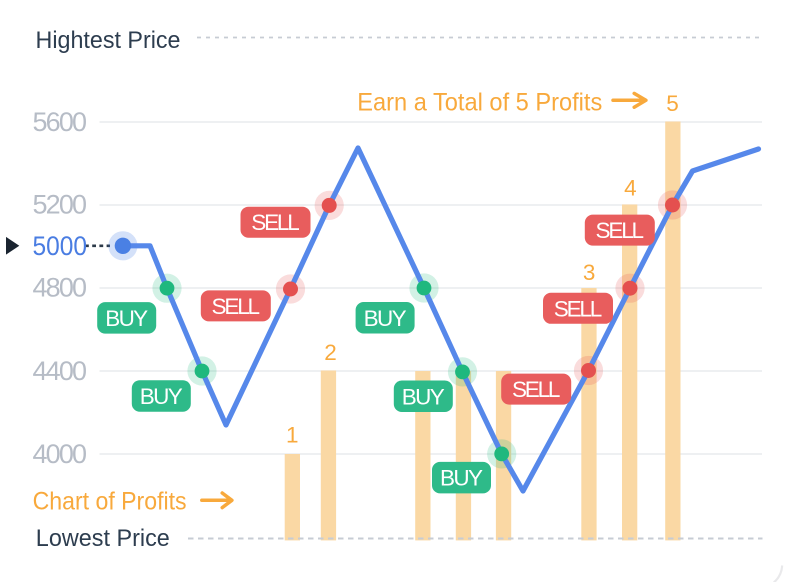  Describe the element at coordinates (60, 288) in the screenshot. I see `svg-text: 4800` at that location.